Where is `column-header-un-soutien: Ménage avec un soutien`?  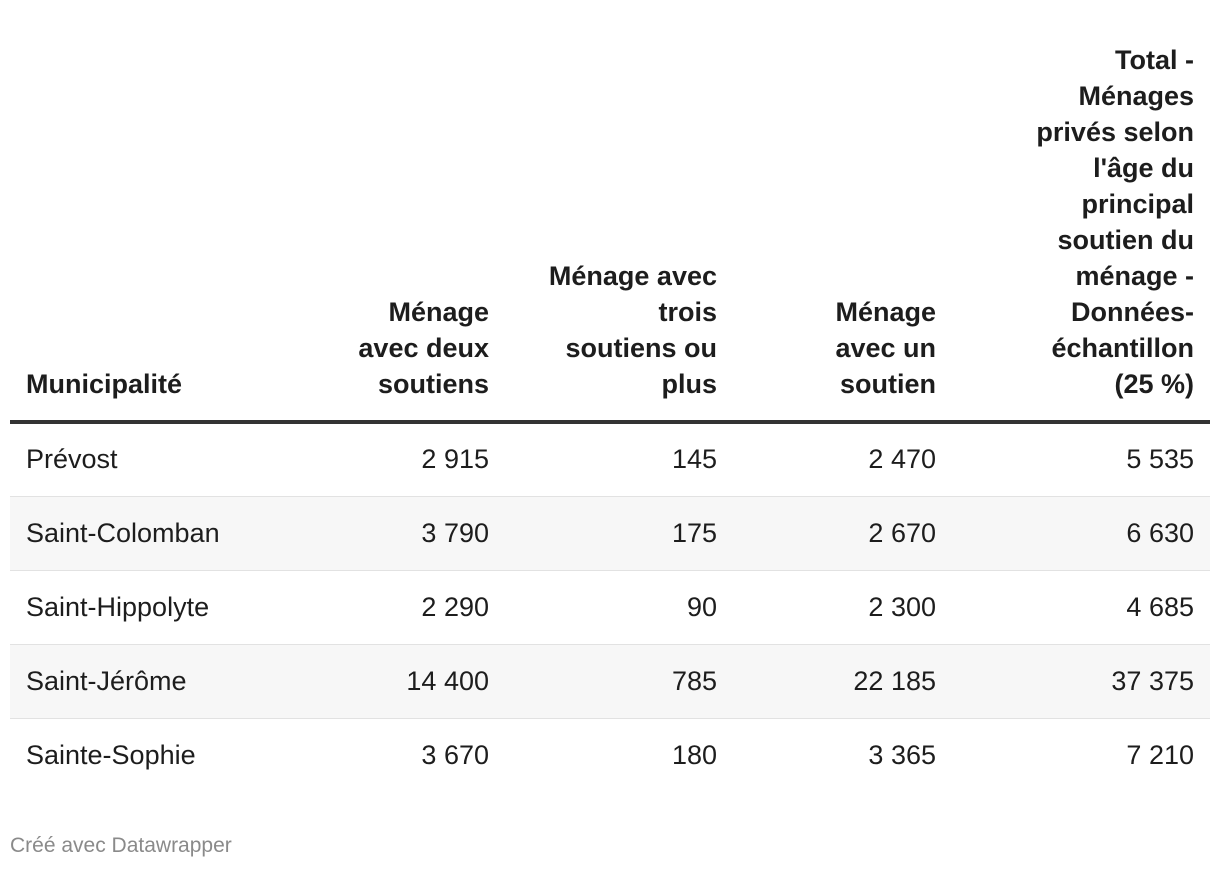
column-header-un-soutien: Ménage avec un soutien is located at coordinates (826, 212).